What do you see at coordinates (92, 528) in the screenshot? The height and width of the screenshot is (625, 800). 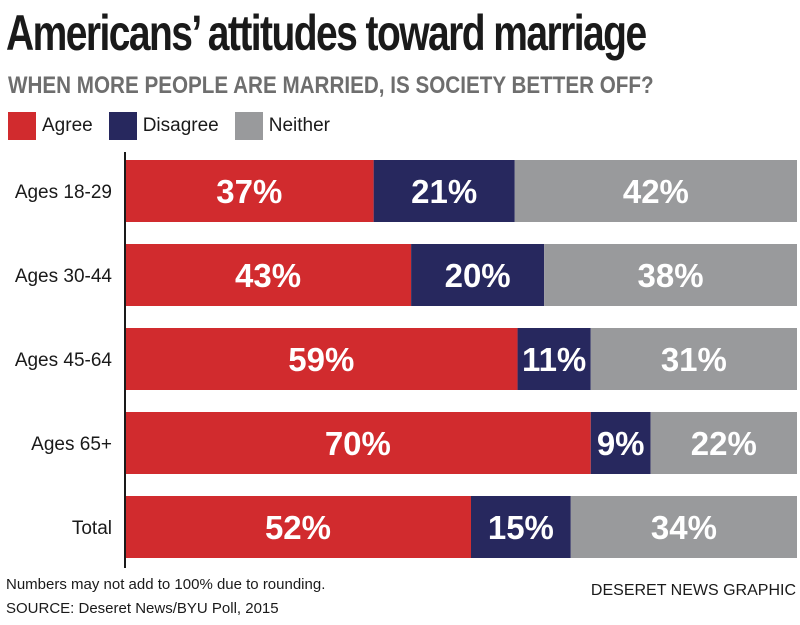 I see `category-label-total: Total` at bounding box center [92, 528].